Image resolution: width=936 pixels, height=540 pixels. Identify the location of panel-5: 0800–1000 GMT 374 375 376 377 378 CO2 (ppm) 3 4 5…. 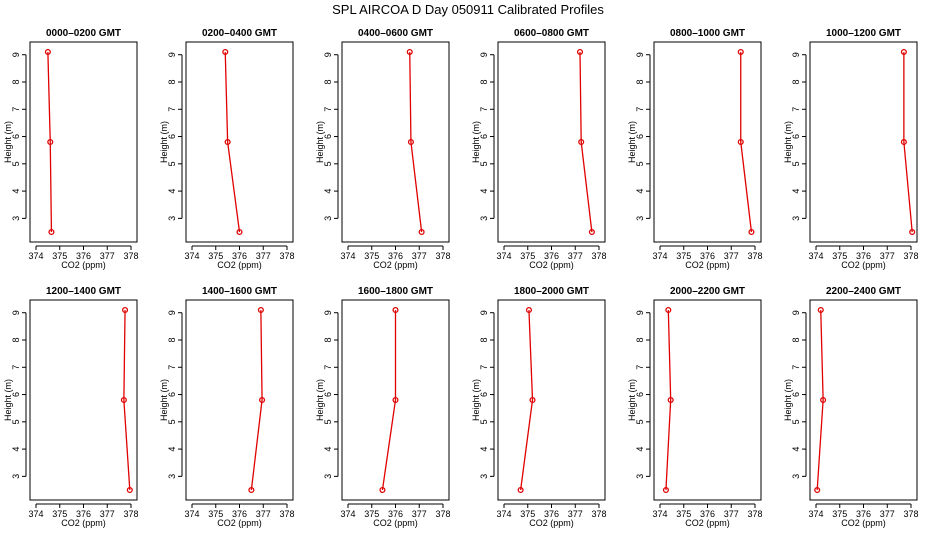
(695, 149).